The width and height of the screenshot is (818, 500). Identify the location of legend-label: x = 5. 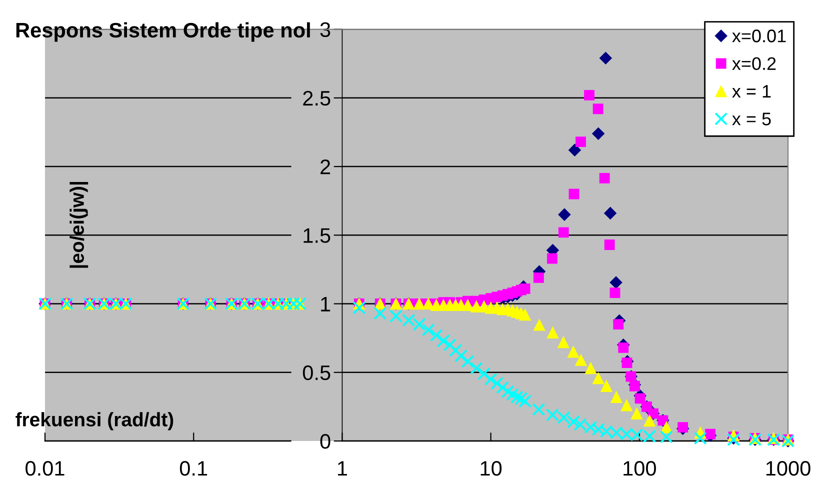
(751, 119).